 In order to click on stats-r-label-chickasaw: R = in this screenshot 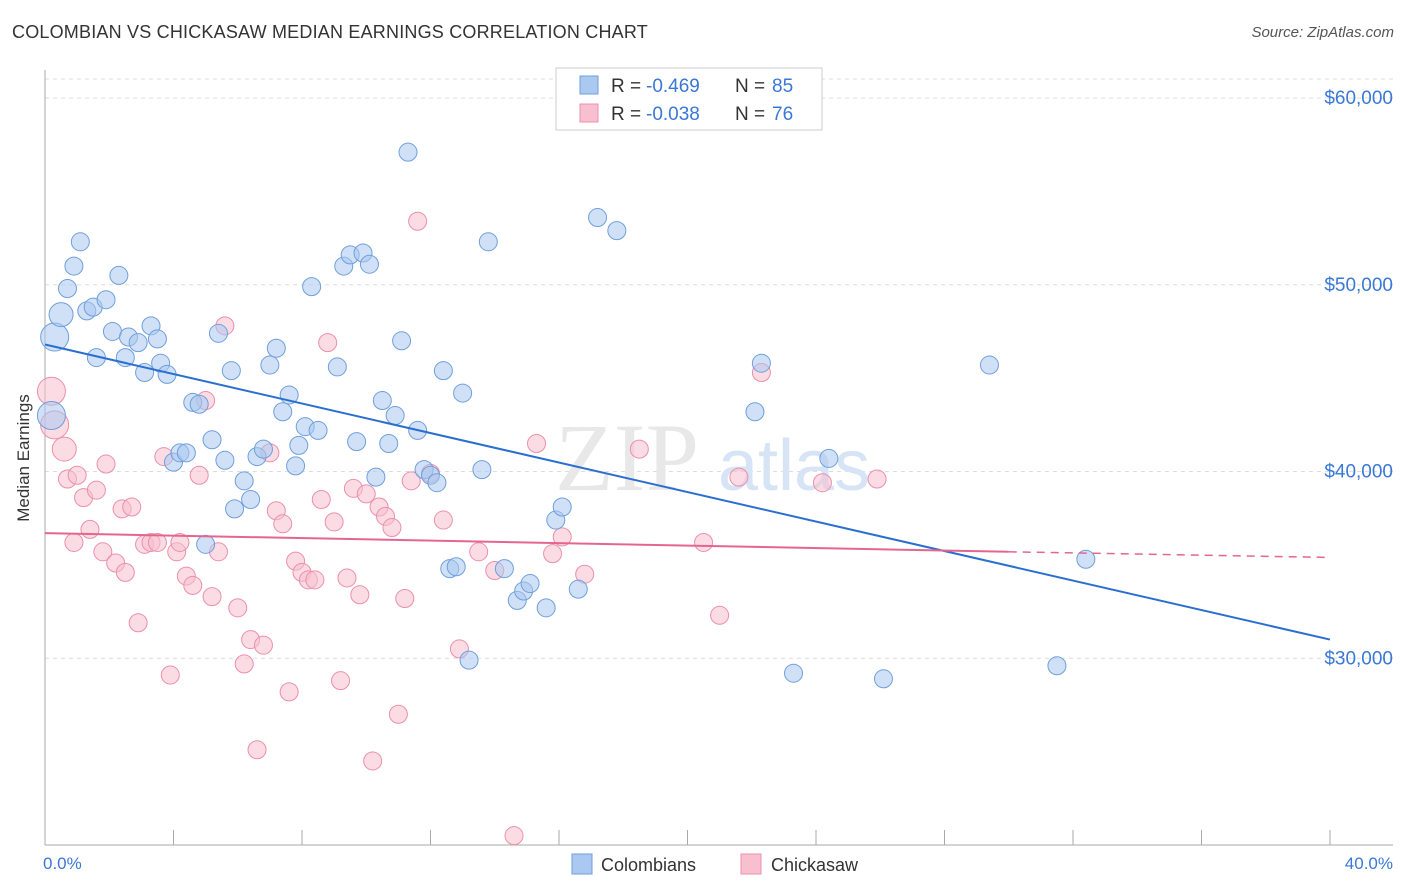, I will do `click(626, 114)`.